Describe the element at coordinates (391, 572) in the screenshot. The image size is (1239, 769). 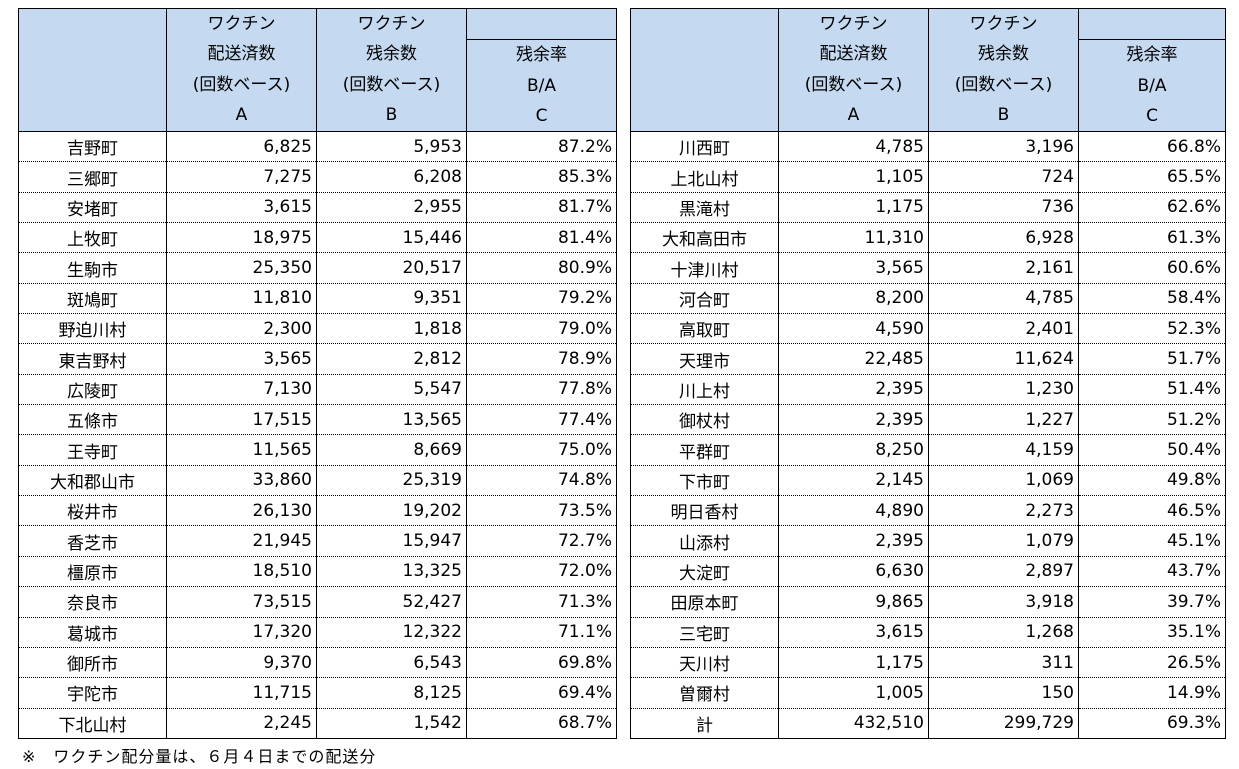
I see `remaining-cell: 13,325` at that location.